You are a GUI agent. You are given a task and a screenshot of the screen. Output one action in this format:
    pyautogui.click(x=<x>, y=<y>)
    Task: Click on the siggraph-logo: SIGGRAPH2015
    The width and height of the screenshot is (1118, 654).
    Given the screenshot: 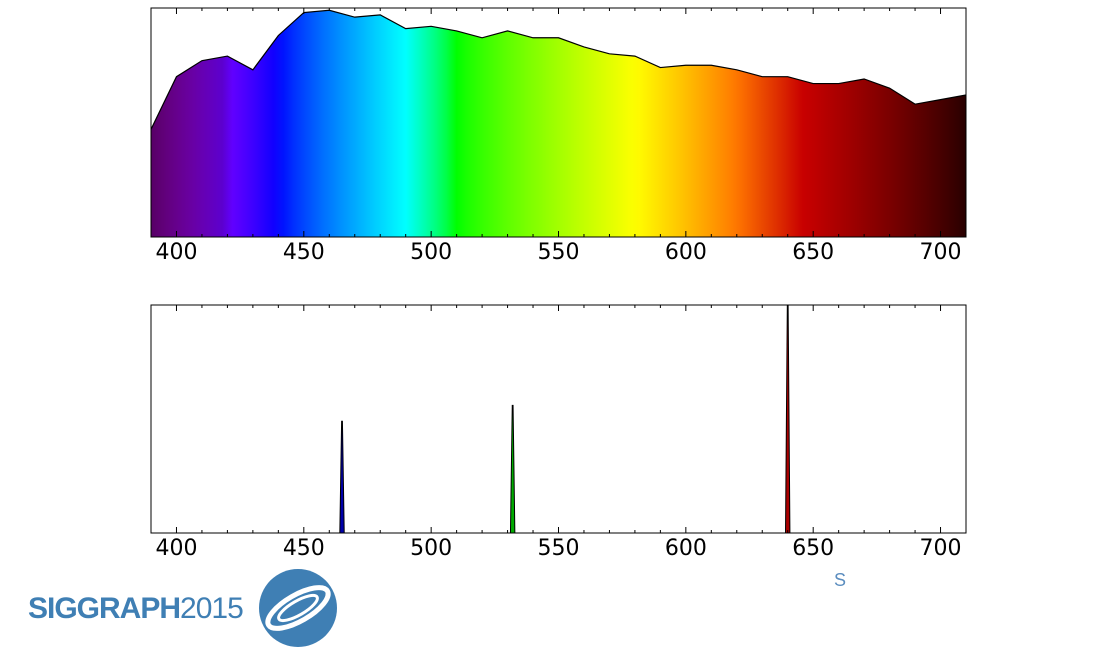 What is the action you would take?
    pyautogui.click(x=188, y=608)
    